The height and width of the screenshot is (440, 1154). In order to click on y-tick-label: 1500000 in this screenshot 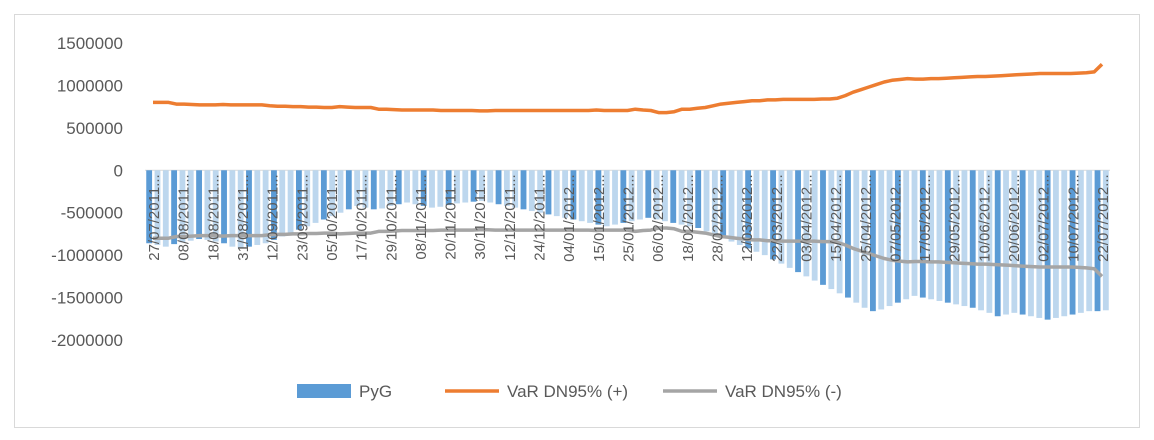, I will do `click(90, 43)`.